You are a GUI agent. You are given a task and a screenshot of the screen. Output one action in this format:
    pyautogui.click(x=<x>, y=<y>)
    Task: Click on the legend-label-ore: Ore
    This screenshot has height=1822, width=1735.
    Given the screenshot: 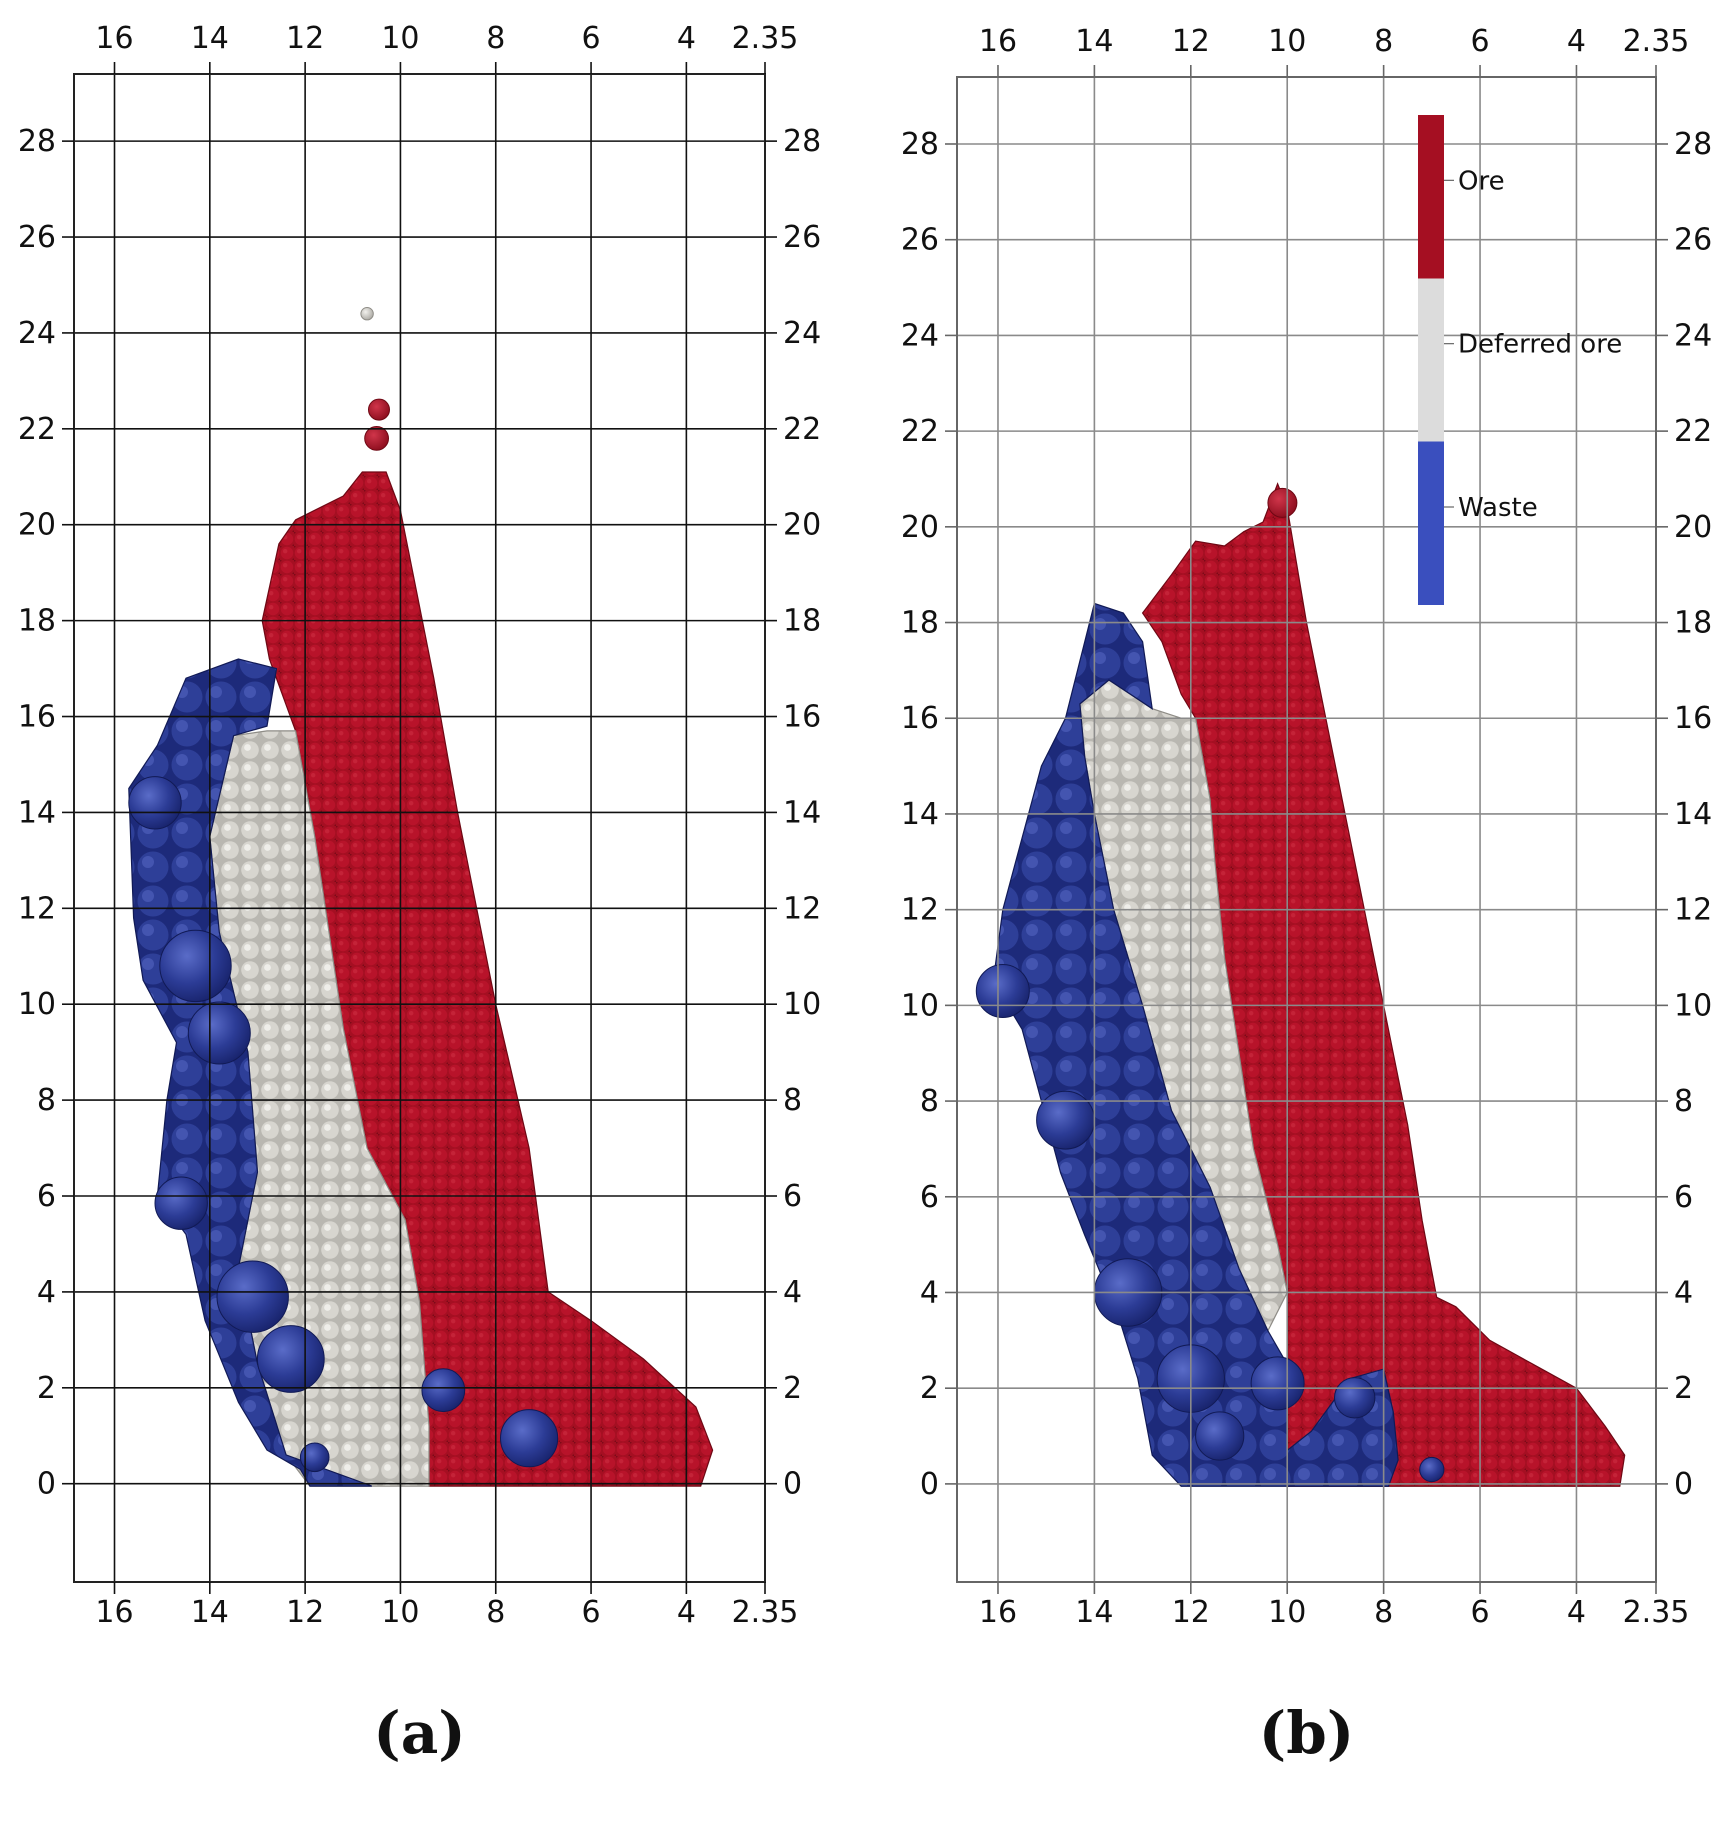 What is the action you would take?
    pyautogui.click(x=1481, y=181)
    